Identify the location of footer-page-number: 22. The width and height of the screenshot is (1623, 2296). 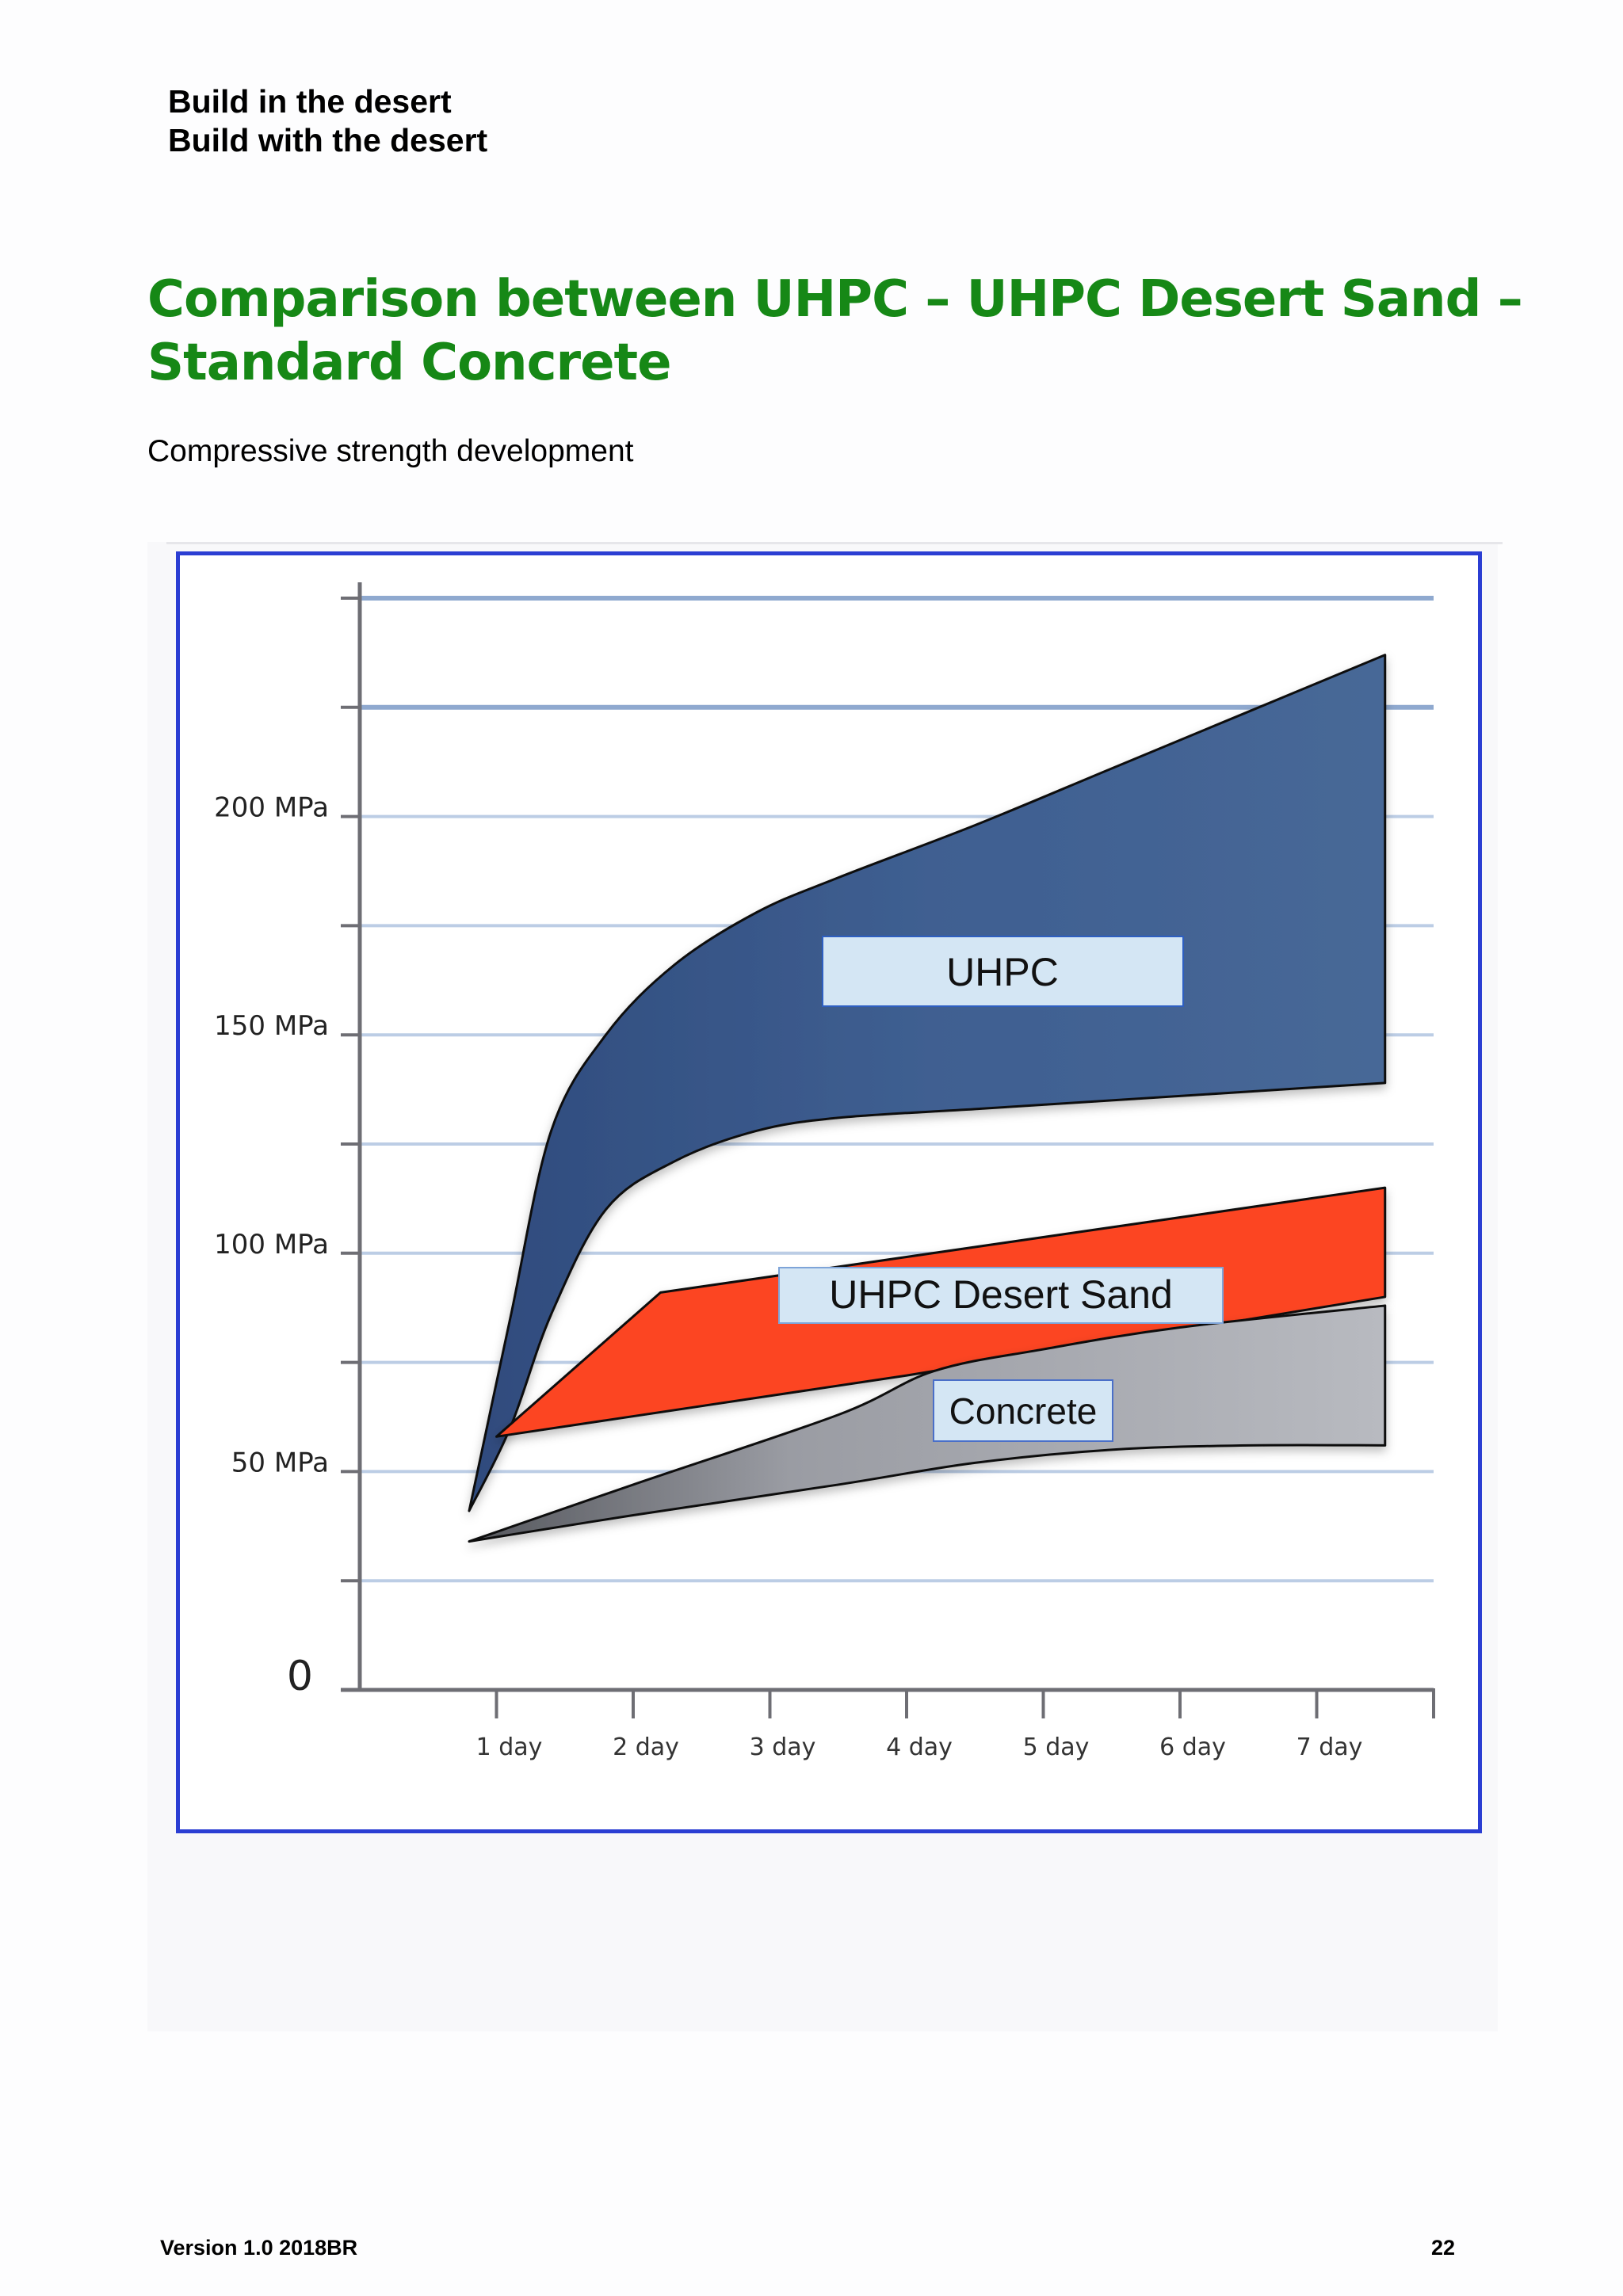
(1443, 2248).